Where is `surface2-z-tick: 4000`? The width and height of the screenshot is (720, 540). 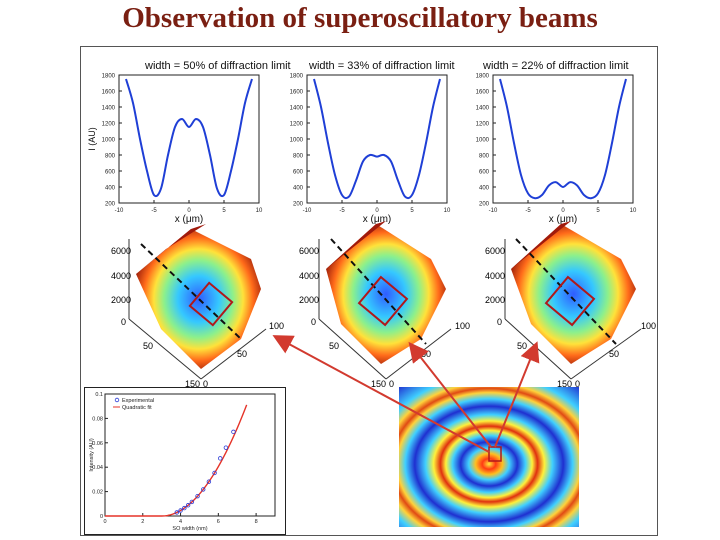 surface2-z-tick: 4000 is located at coordinates (309, 276).